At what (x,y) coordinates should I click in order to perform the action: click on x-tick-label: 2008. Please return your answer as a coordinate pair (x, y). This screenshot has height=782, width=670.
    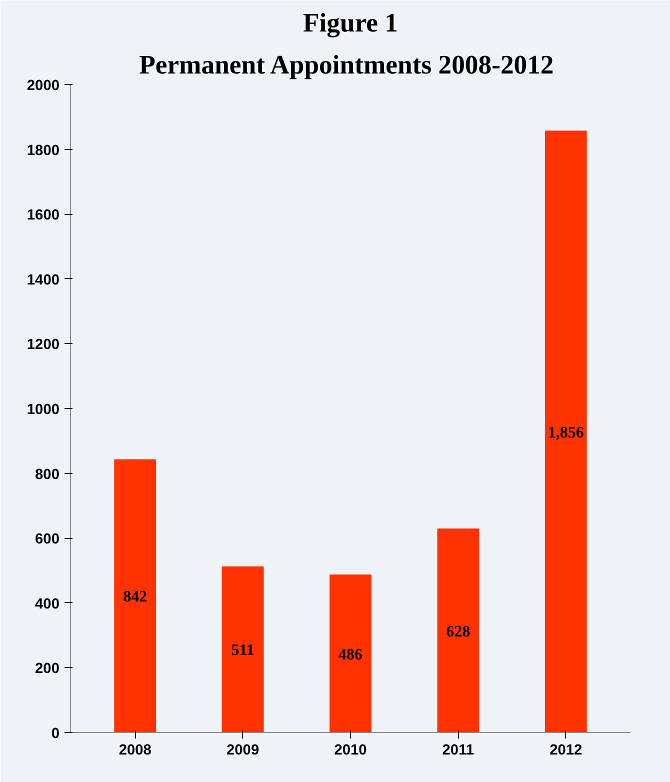
    Looking at the image, I should click on (135, 750).